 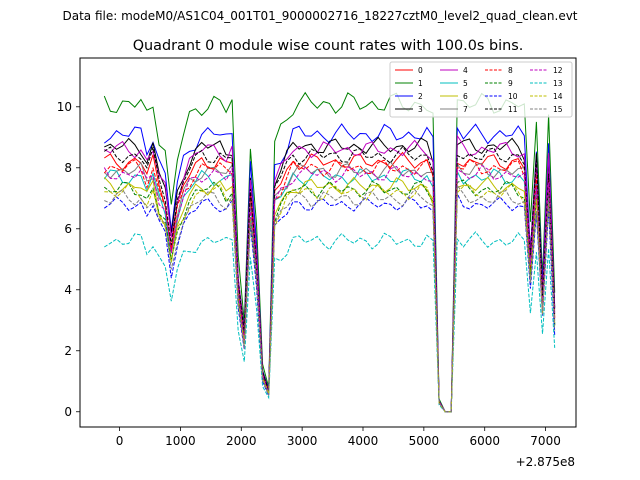 What do you see at coordinates (558, 70) in the screenshot?
I see `legend-label-12: 12` at bounding box center [558, 70].